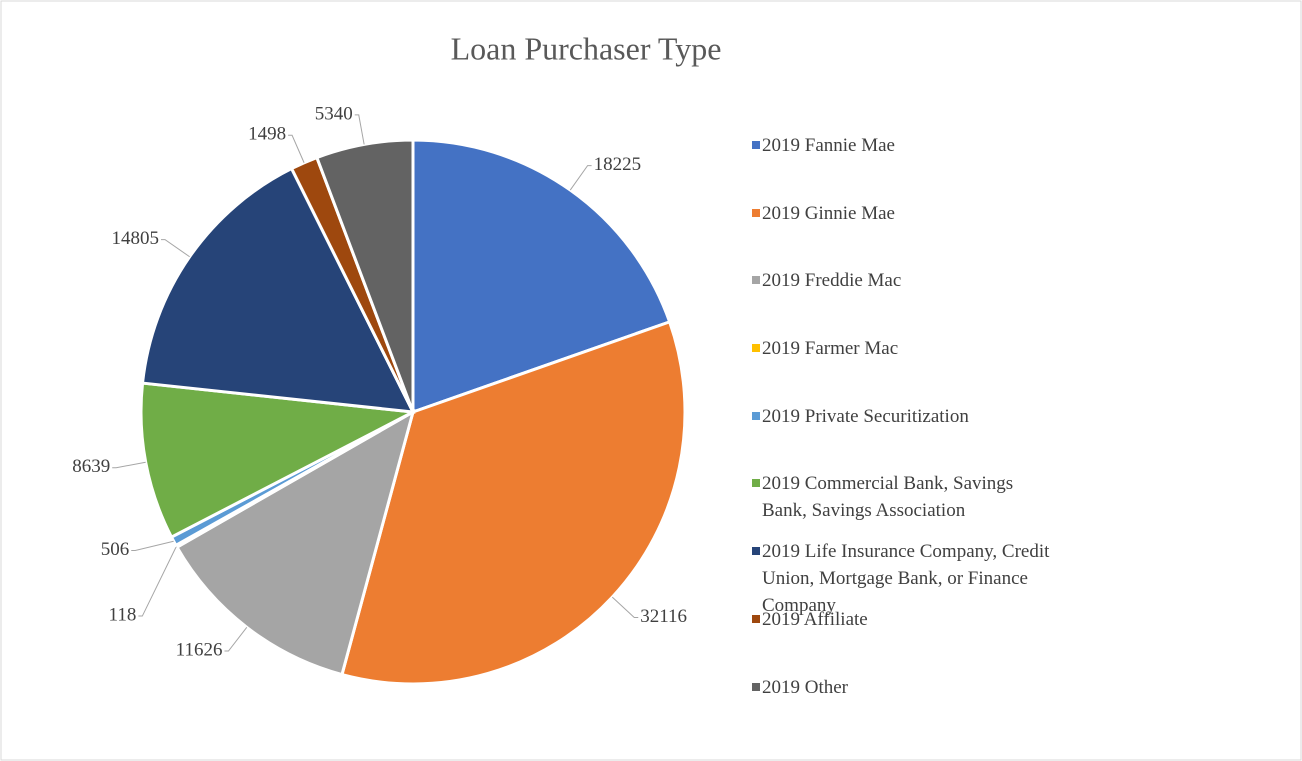  What do you see at coordinates (832, 281) in the screenshot?
I see `legend-label: 2019 Freddie Mac` at bounding box center [832, 281].